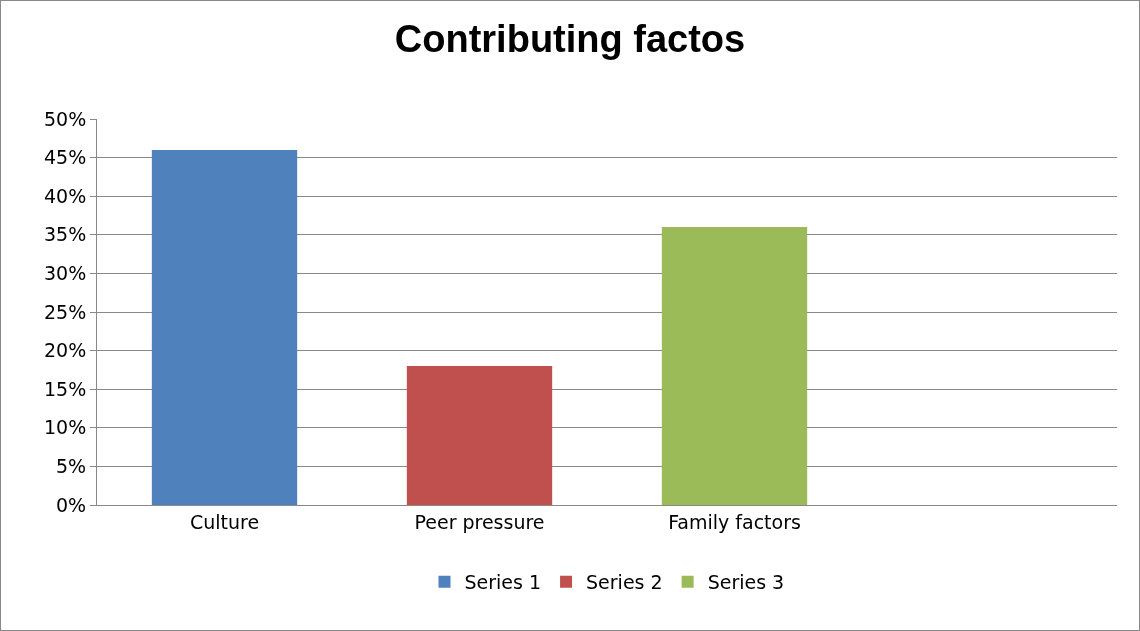  I want to click on legend-label: Series 3, so click(746, 582).